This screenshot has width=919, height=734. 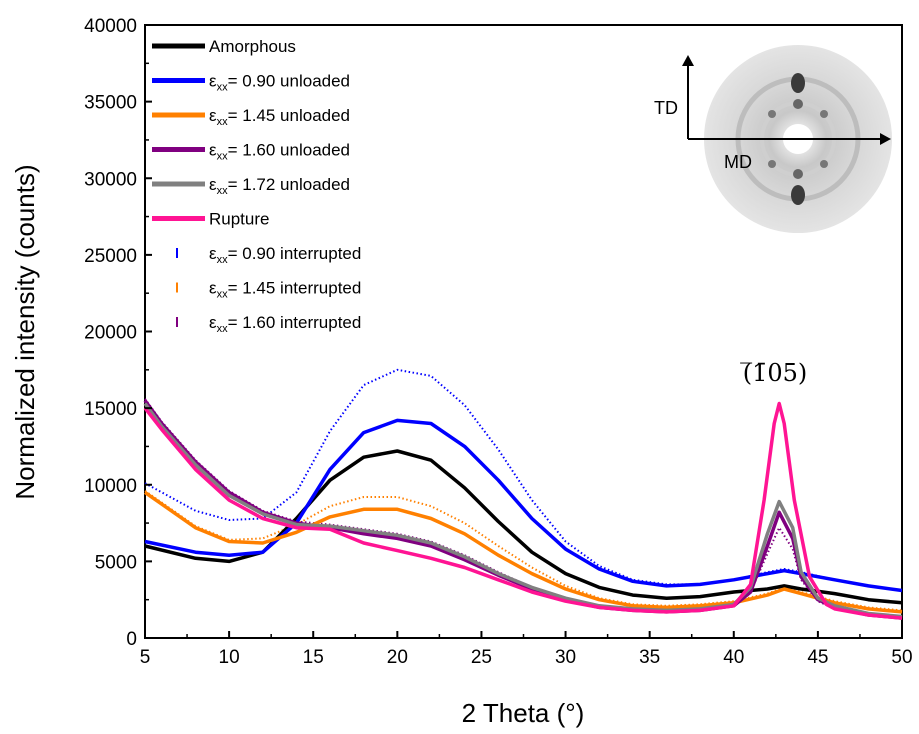 What do you see at coordinates (285, 324) in the screenshot?
I see `legend-label: εxx= 1.60 interrupted` at bounding box center [285, 324].